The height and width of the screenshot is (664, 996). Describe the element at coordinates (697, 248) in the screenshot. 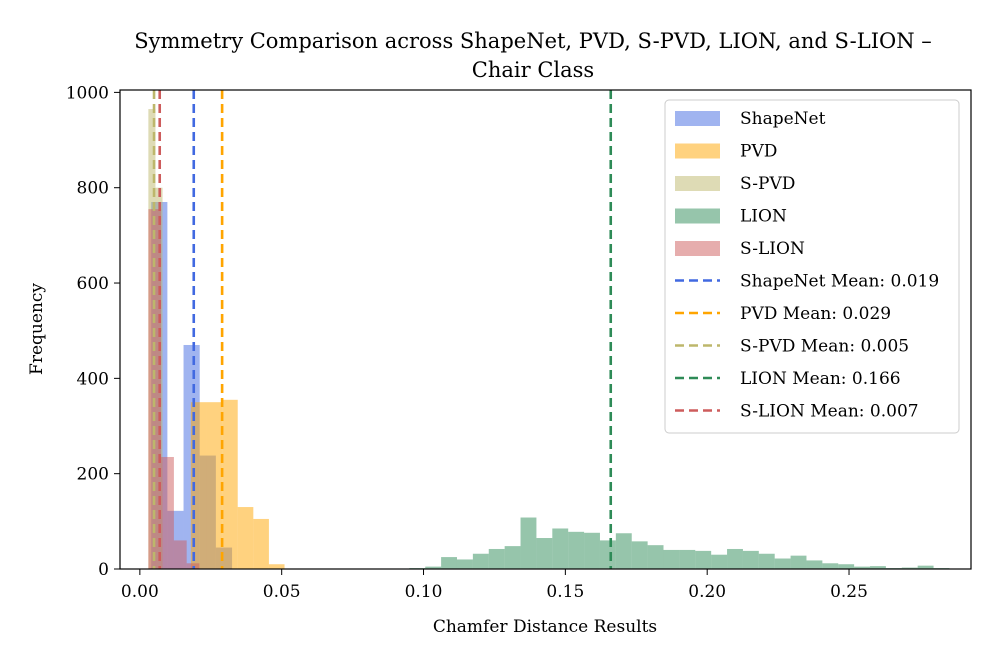

I see `legend-swatch-s-lion` at that location.